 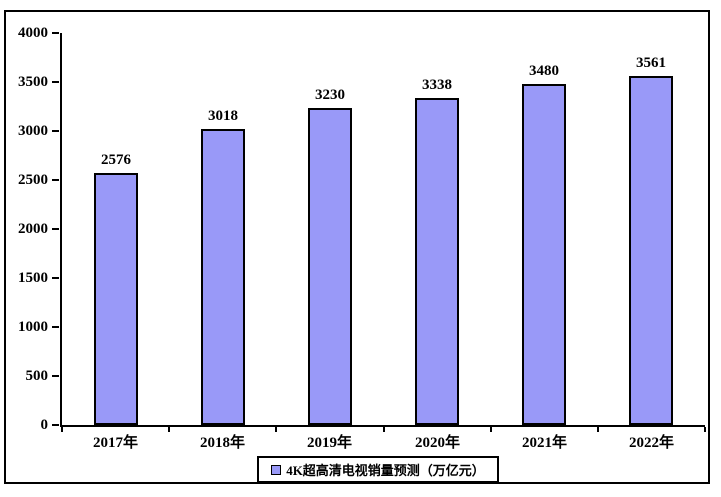 I want to click on y-tick-label: 2000, so click(x=33, y=229).